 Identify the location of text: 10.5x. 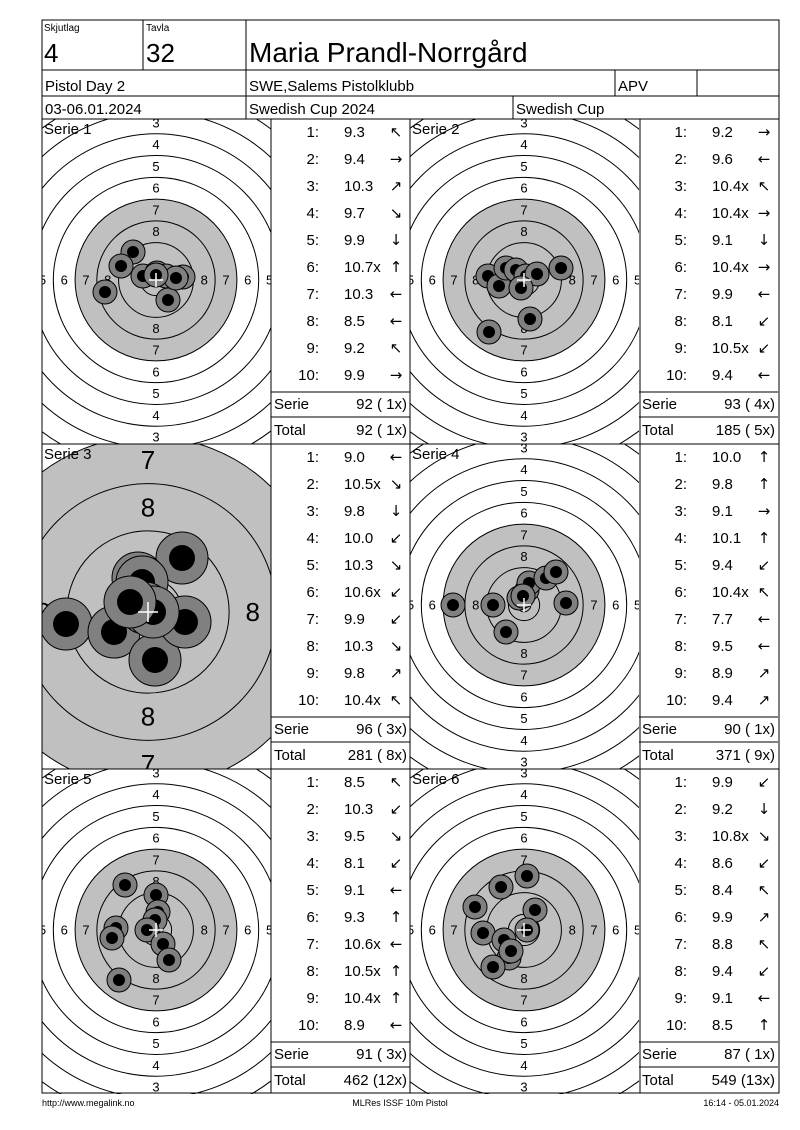
(362, 484).